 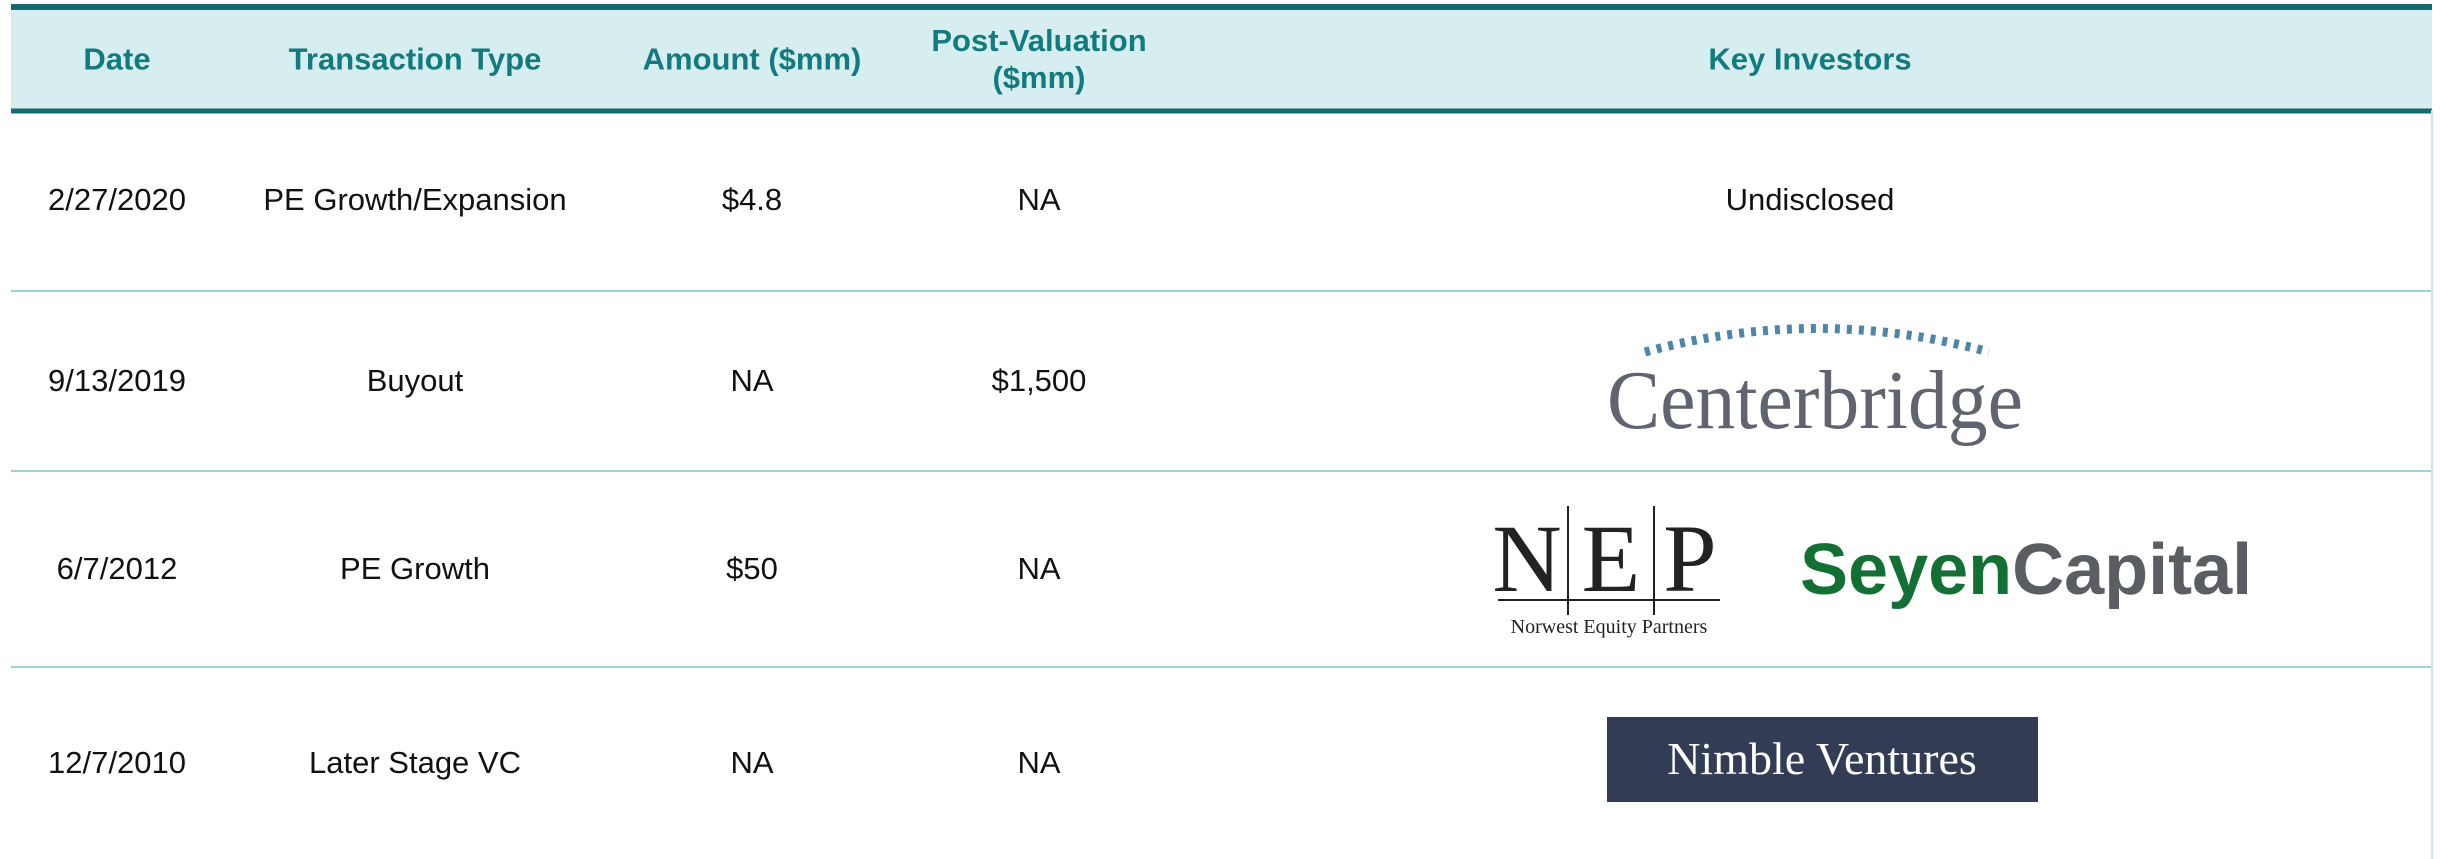 I want to click on seyen-part: Seyen, so click(x=1906, y=570).